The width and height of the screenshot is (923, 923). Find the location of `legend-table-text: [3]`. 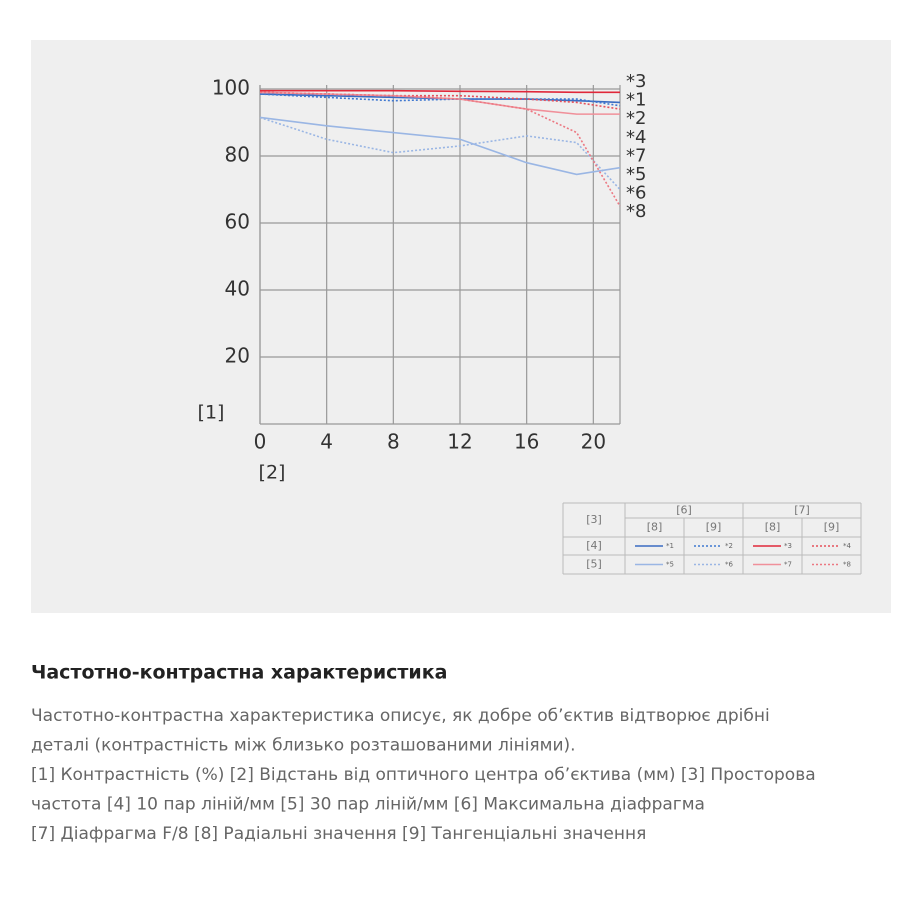

legend-table-text: [3] is located at coordinates (594, 519).